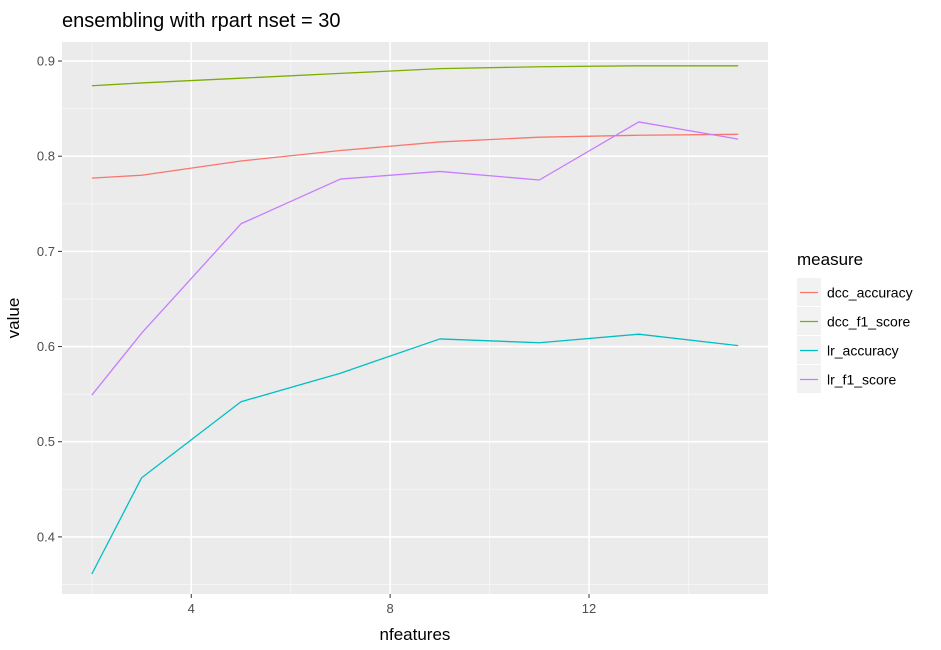  Describe the element at coordinates (863, 351) in the screenshot. I see `legend-label-lr-accuracy: lr_accuracy` at that location.